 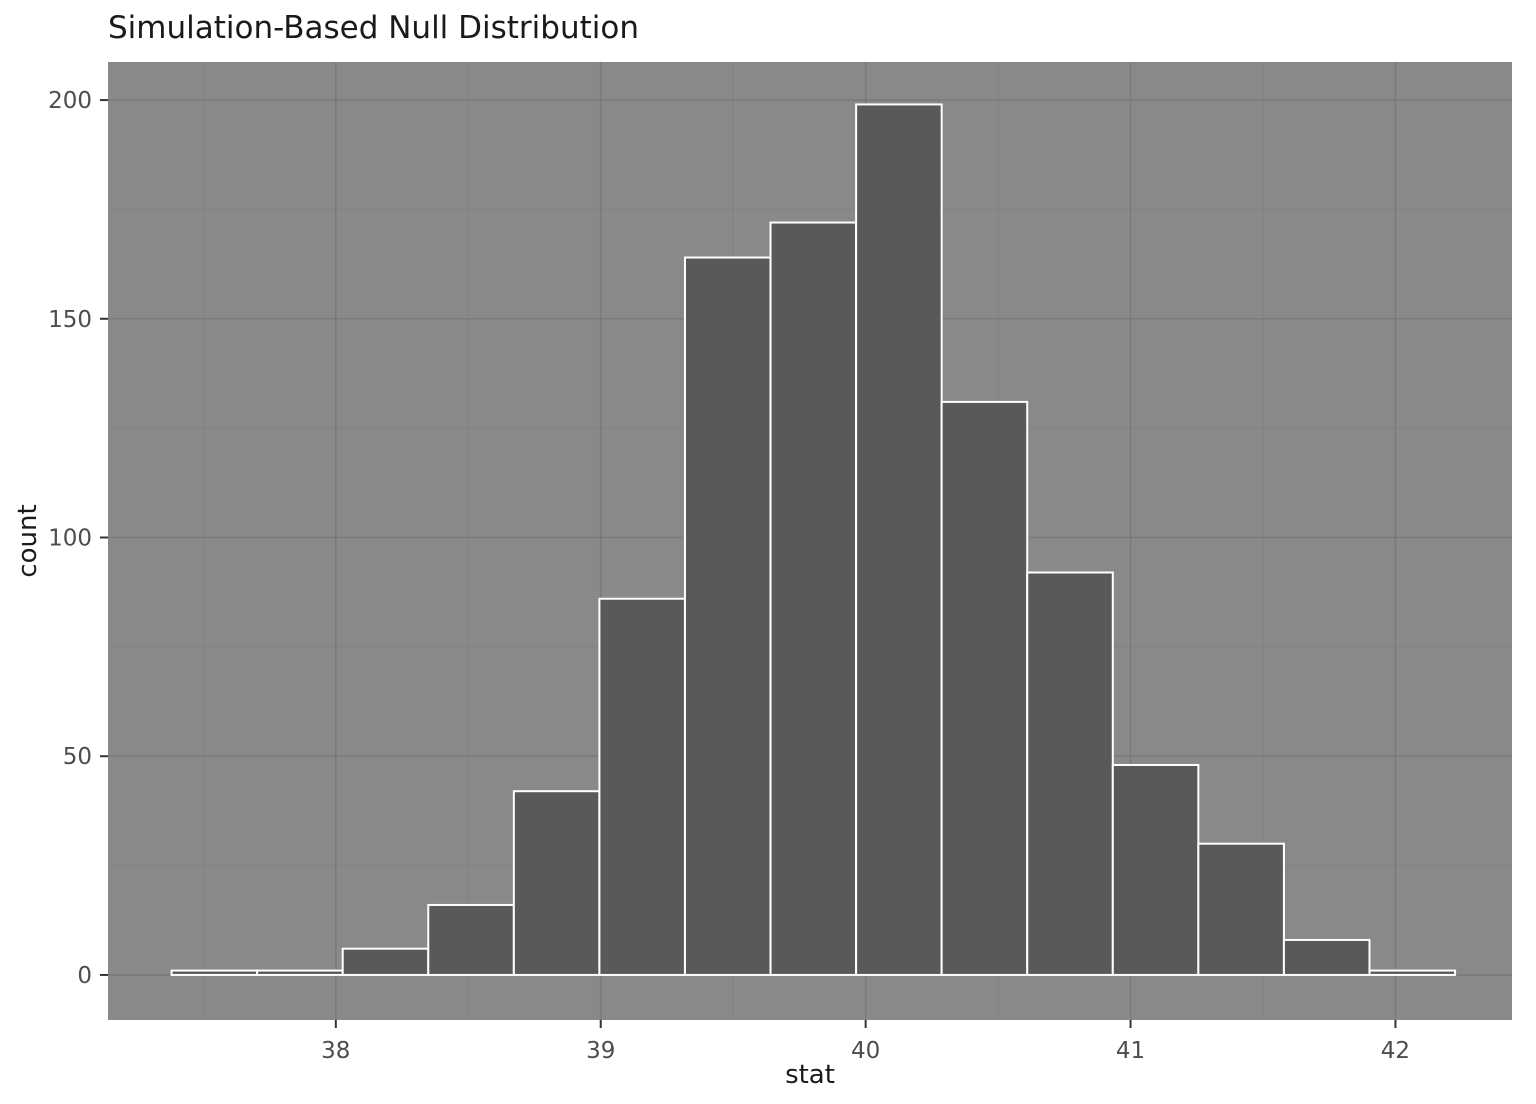 I want to click on x-tick-label: 42, so click(x=1395, y=1051).